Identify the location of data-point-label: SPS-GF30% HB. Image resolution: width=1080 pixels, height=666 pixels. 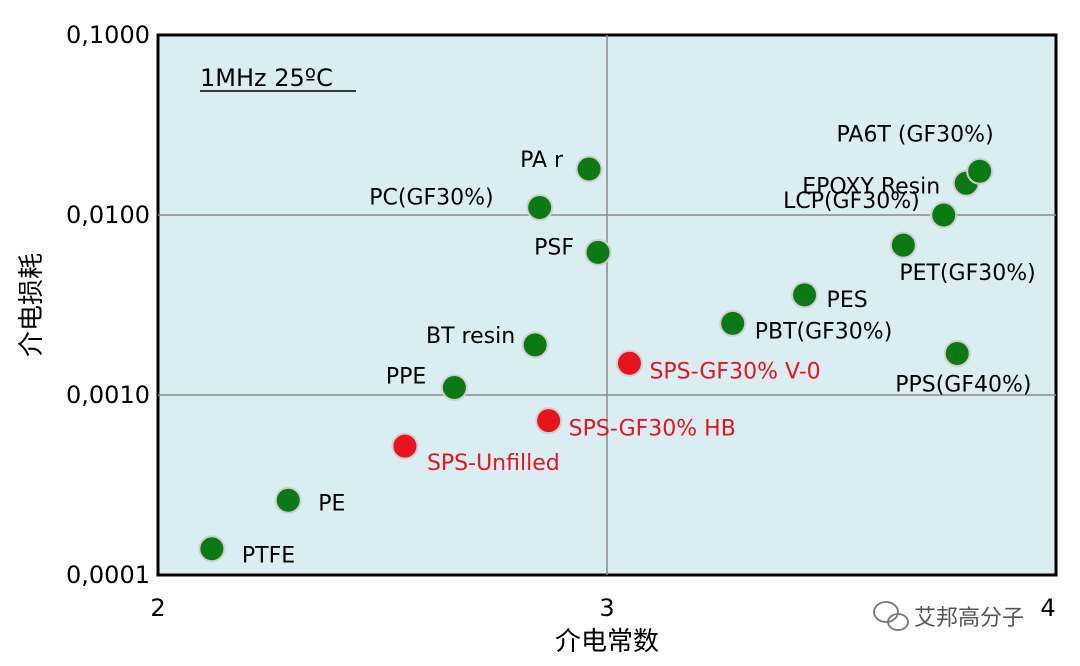
(652, 429).